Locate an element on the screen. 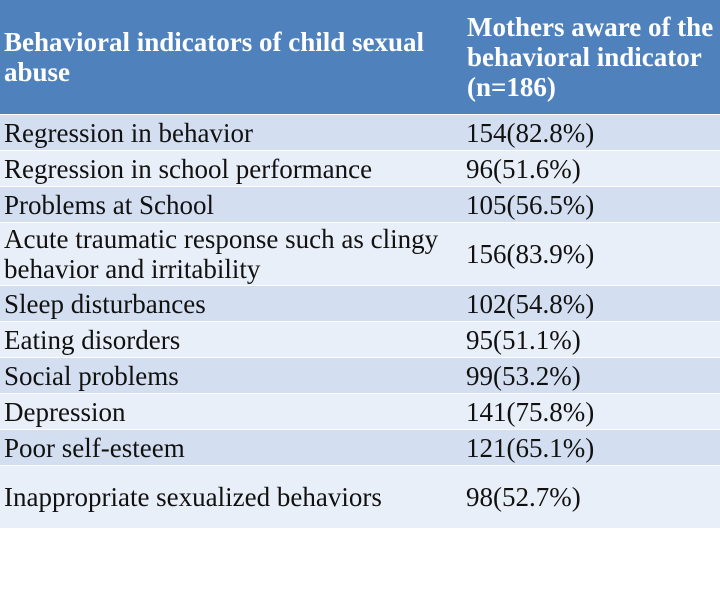 This screenshot has width=720, height=605. indicator-cell: Sleep disturbances is located at coordinates (231, 303).